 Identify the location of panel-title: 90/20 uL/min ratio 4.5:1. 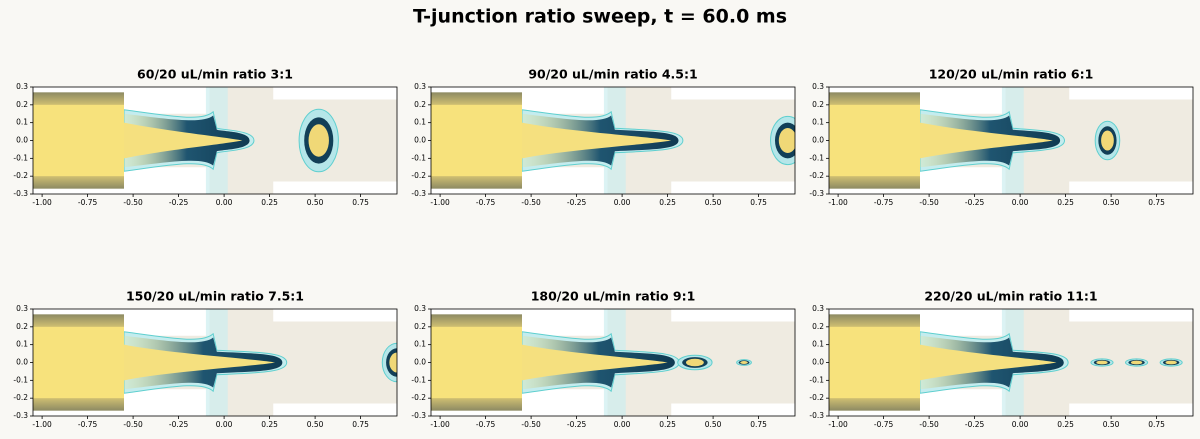
(612, 74).